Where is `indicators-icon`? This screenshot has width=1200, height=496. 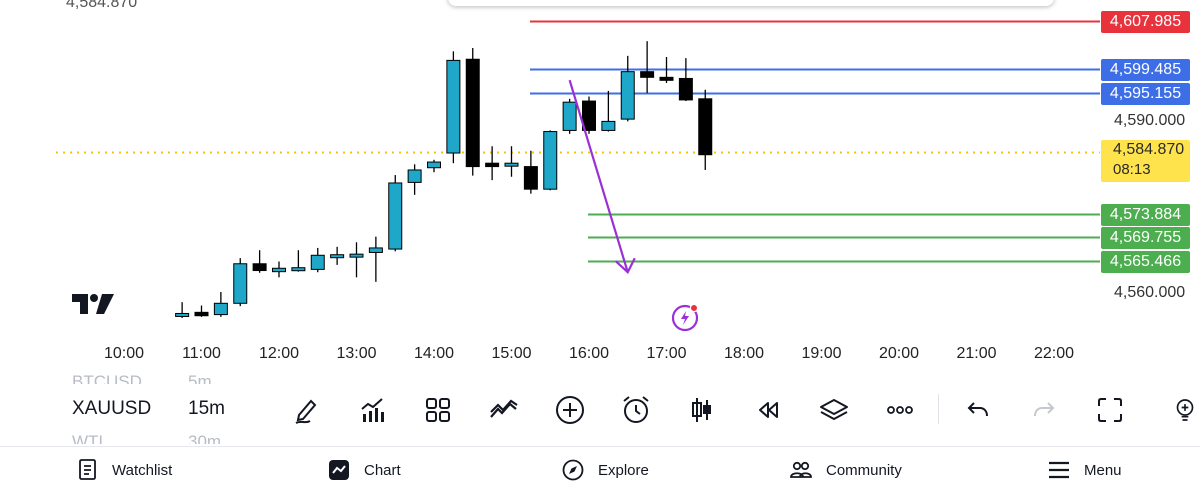 indicators-icon is located at coordinates (372, 410).